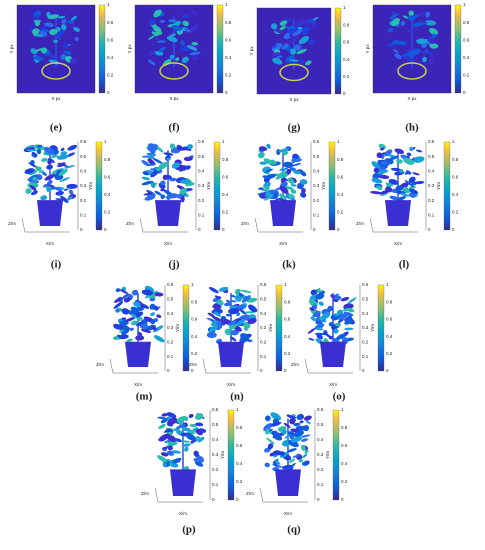 The height and width of the screenshot is (550, 485). Describe the element at coordinates (56, 265) in the screenshot. I see `panel-caption: (i)` at that location.